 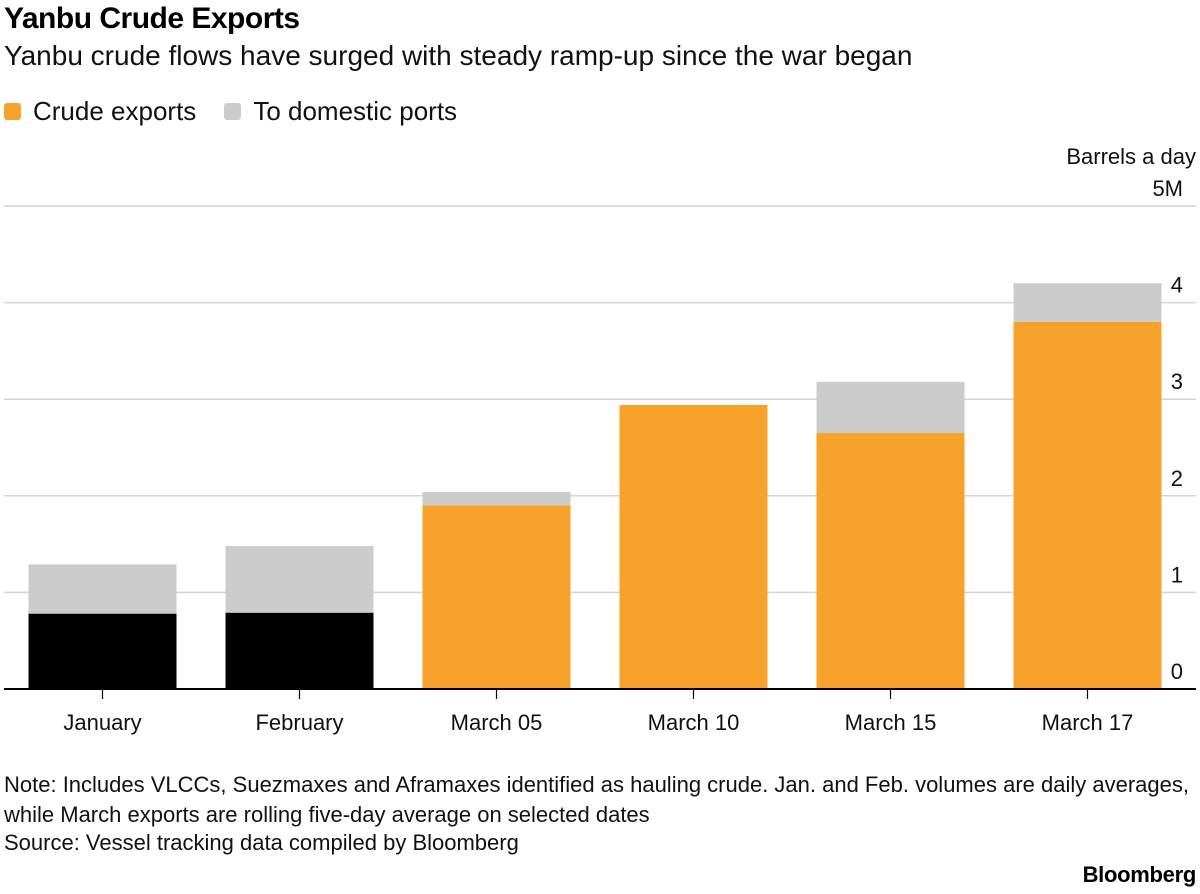 What do you see at coordinates (1131, 156) in the screenshot?
I see `y-axis-unit-label: Barrels a day` at bounding box center [1131, 156].